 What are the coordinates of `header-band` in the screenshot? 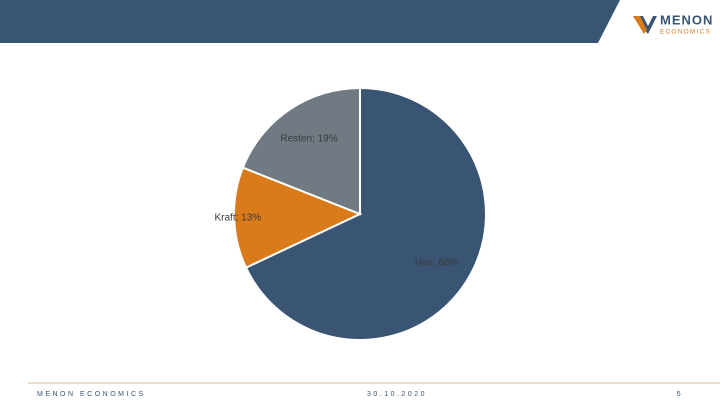 It's located at (360, 21).